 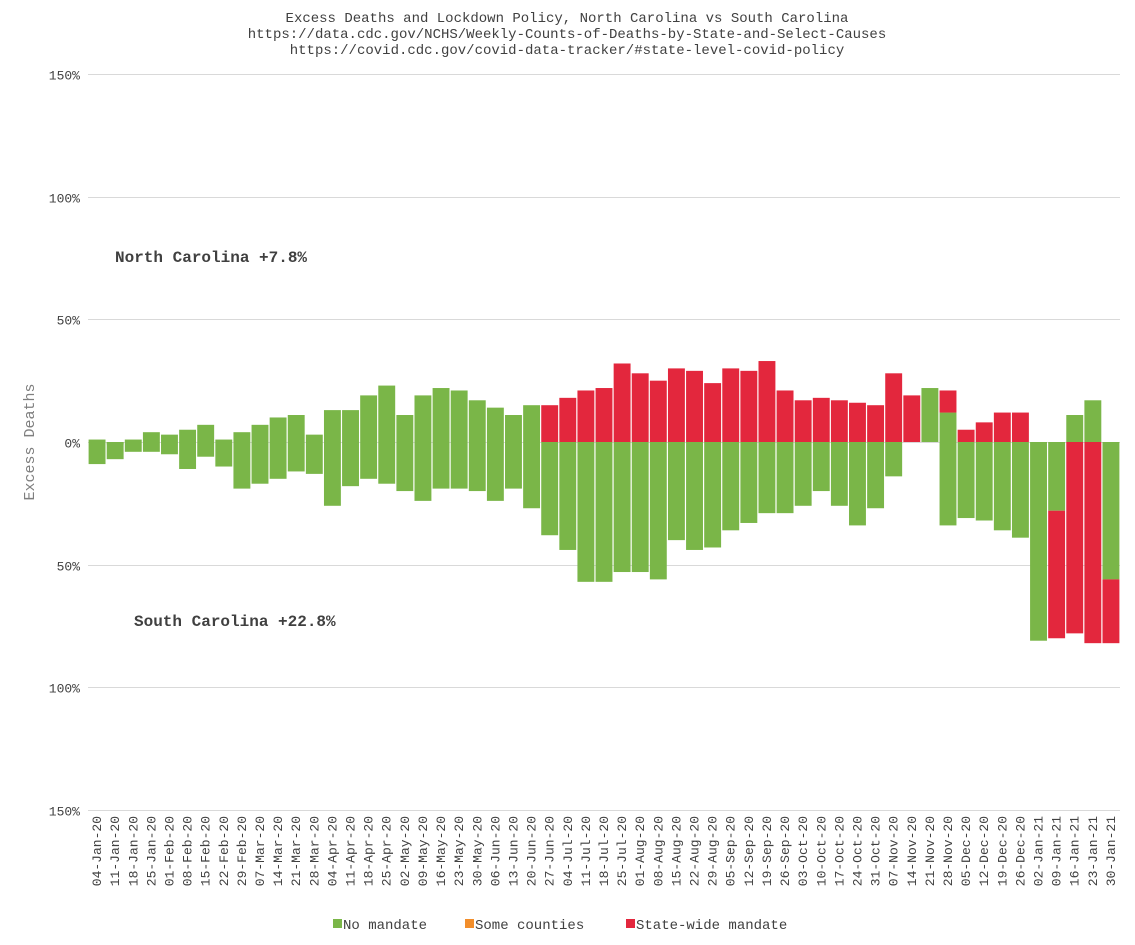 I want to click on x-tick-label: 22-Feb-20, so click(x=224, y=851).